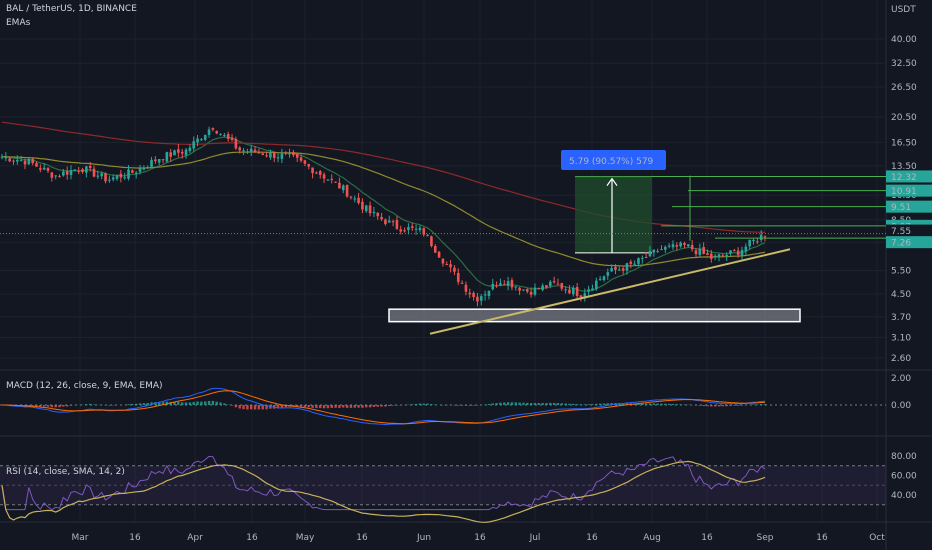  I want to click on time-tick: Apr, so click(195, 538).